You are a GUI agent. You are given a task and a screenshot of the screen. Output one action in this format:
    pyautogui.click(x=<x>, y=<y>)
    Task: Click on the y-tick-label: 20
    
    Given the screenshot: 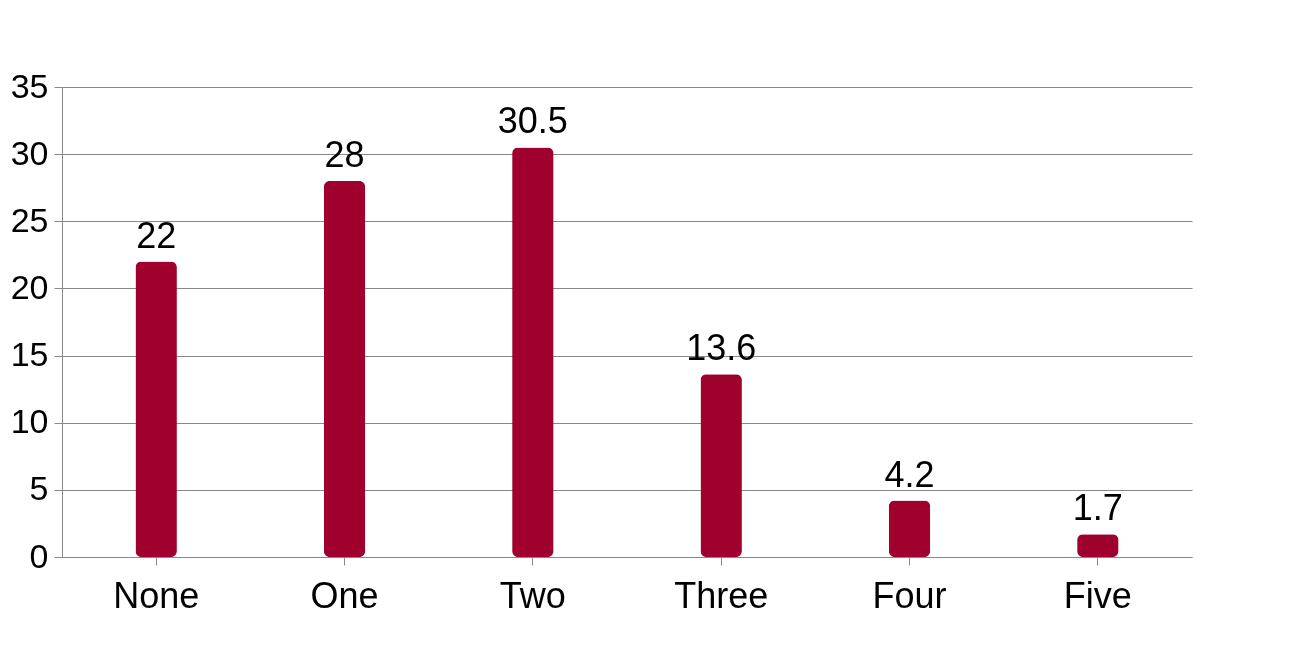 What is the action you would take?
    pyautogui.click(x=29, y=286)
    